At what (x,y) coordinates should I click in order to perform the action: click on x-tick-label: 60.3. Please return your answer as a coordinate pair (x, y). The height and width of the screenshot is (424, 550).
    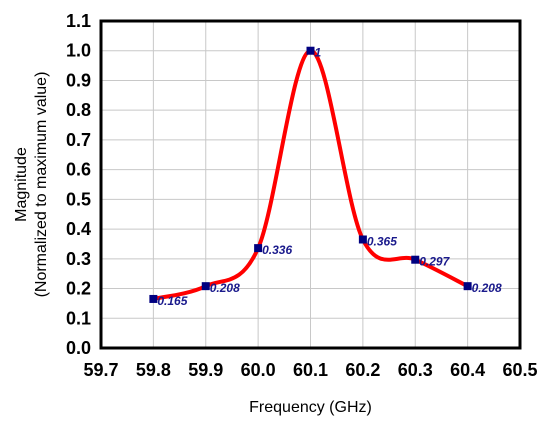
    Looking at the image, I should click on (415, 370).